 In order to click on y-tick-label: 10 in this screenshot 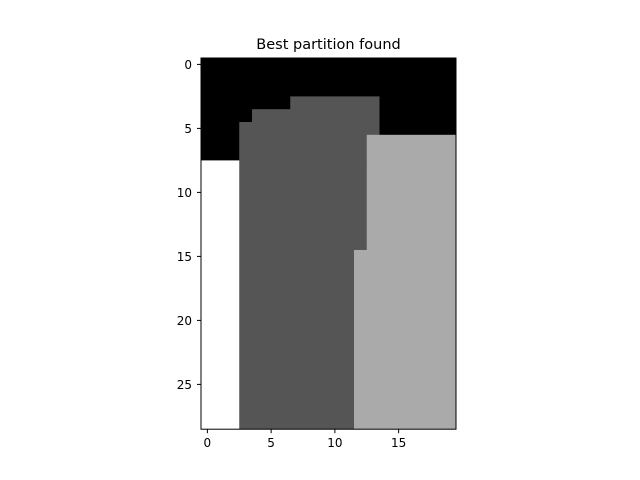, I will do `click(184, 193)`.